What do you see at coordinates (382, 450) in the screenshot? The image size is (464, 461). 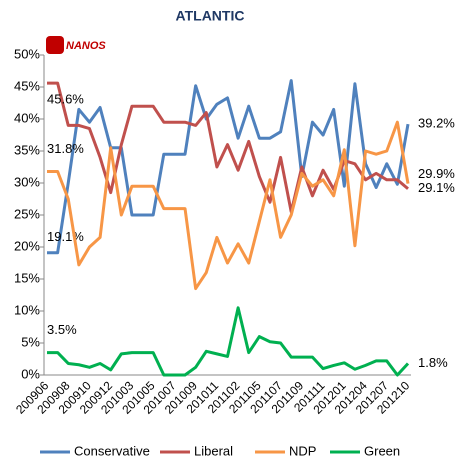 I see `legend-label: Green` at bounding box center [382, 450].